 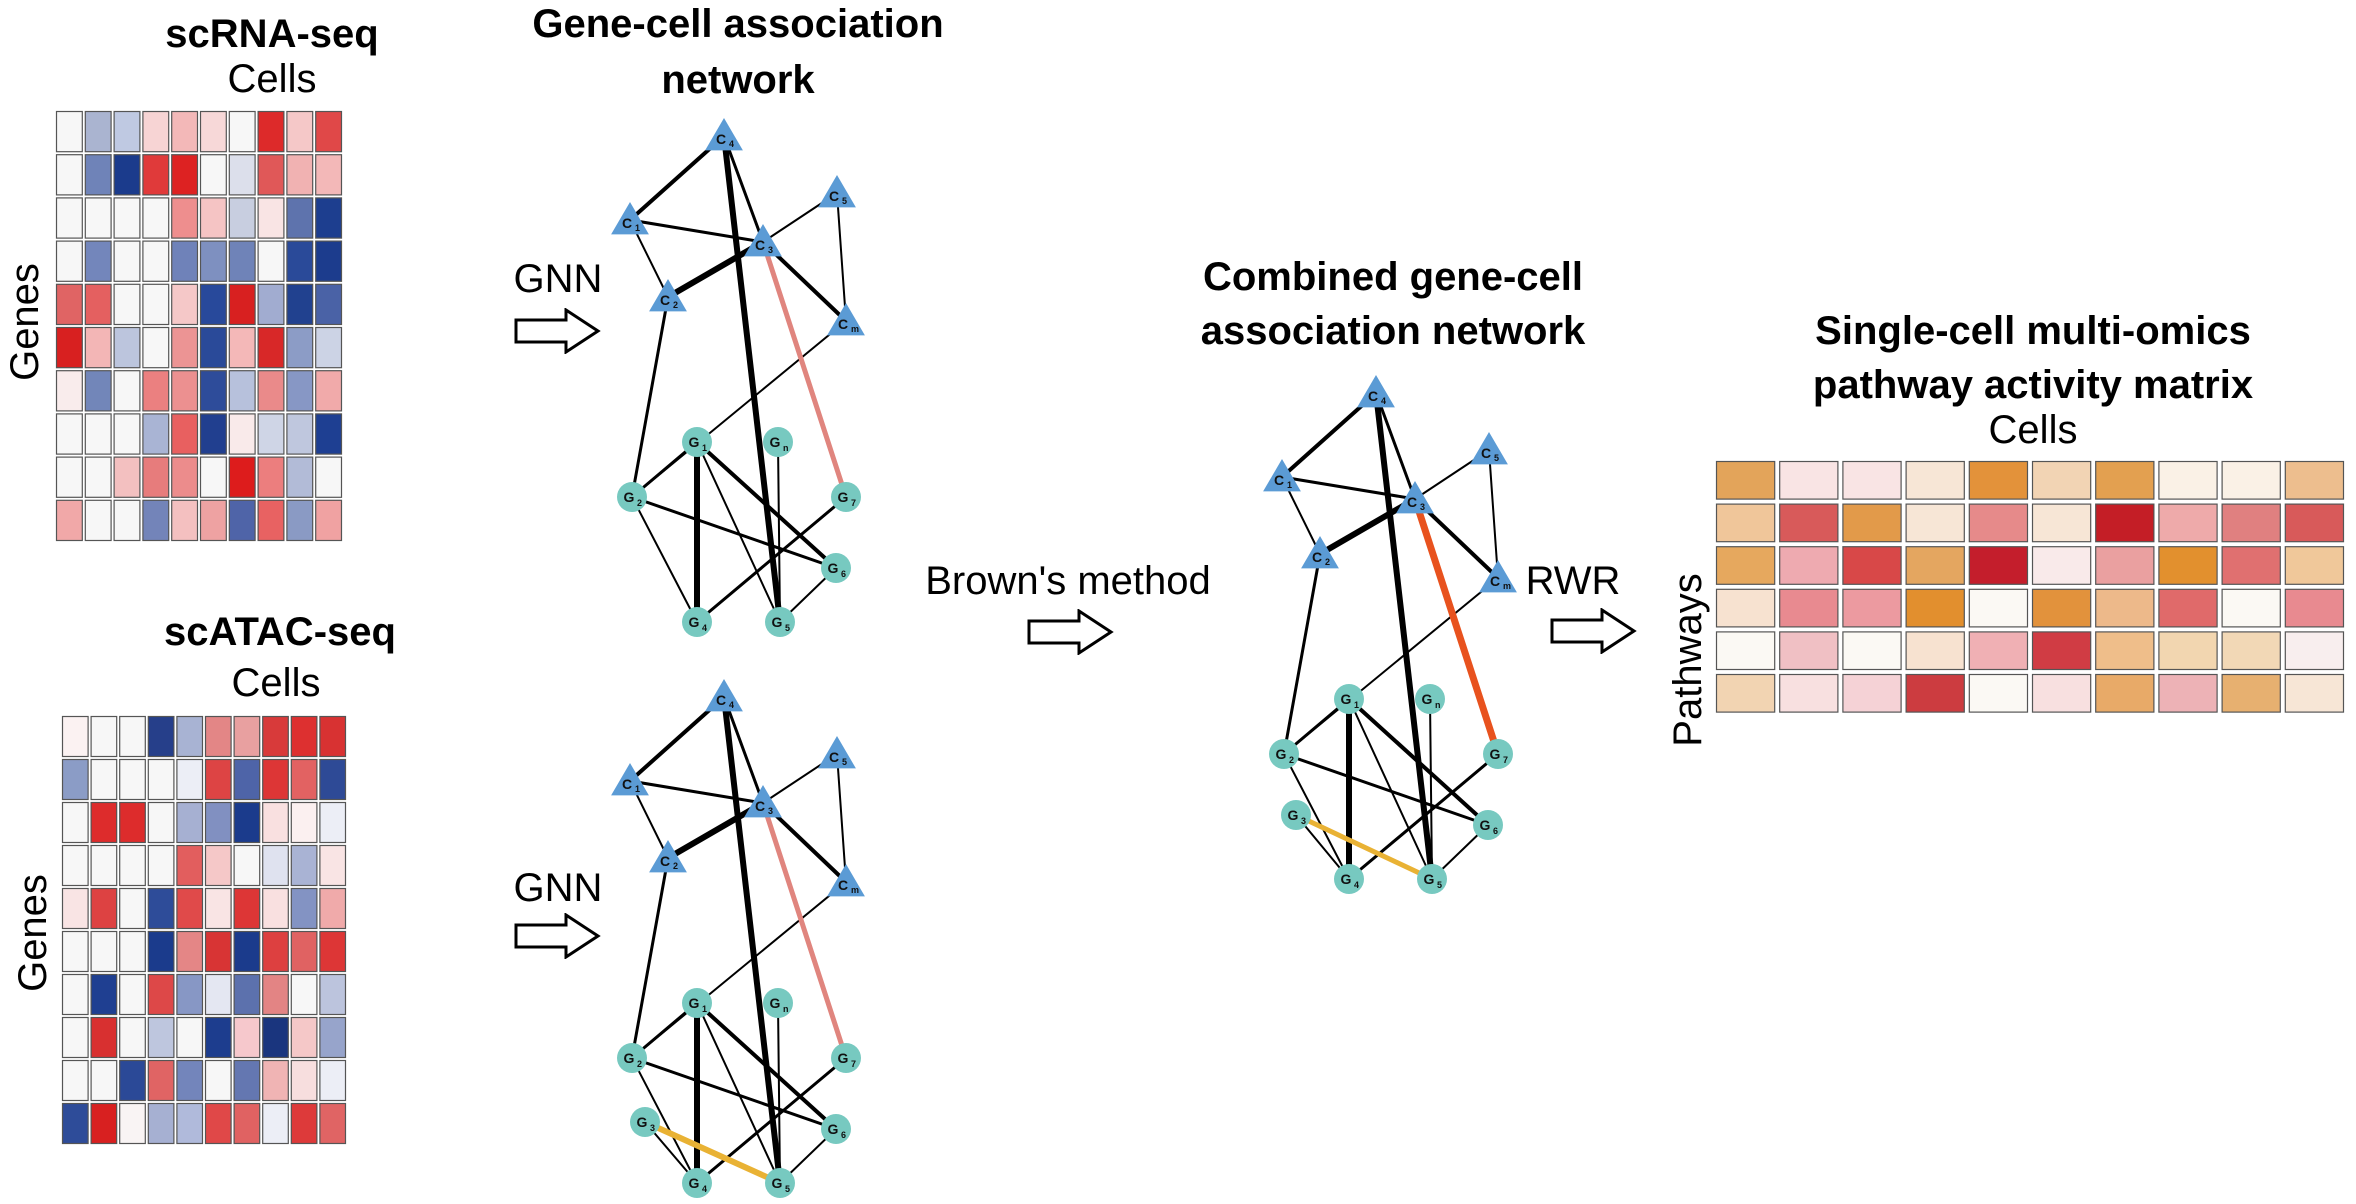 I want to click on edge-g2-g4, so click(x=1316, y=816).